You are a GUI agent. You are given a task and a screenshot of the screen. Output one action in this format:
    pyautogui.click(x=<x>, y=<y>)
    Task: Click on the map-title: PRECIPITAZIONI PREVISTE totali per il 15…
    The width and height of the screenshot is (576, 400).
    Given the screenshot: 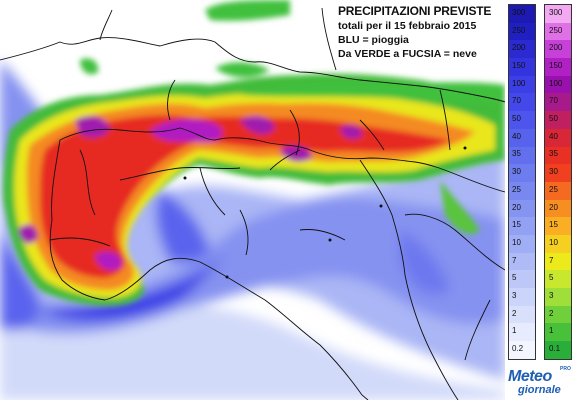 What is the action you would take?
    pyautogui.click(x=421, y=32)
    